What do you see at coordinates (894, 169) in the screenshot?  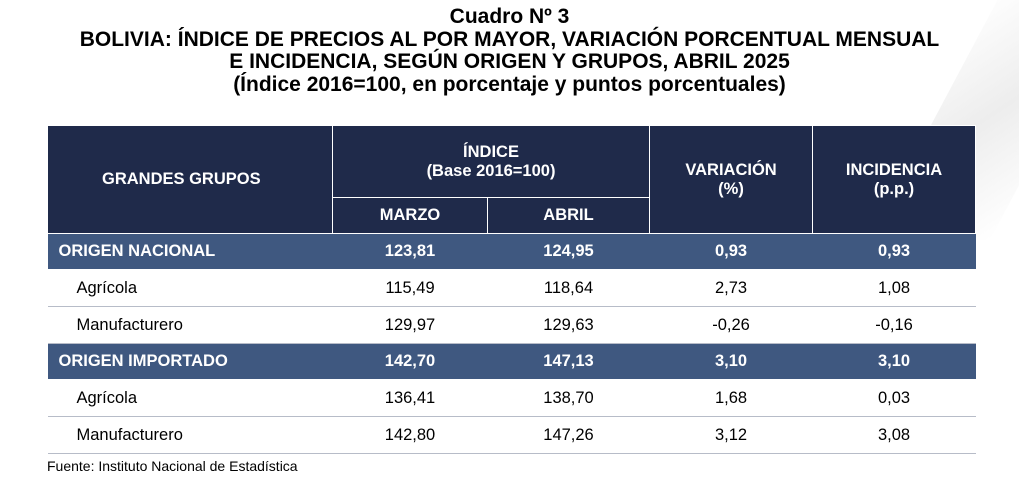 I see `header-incidencia-title: INCIDENCIA` at bounding box center [894, 169].